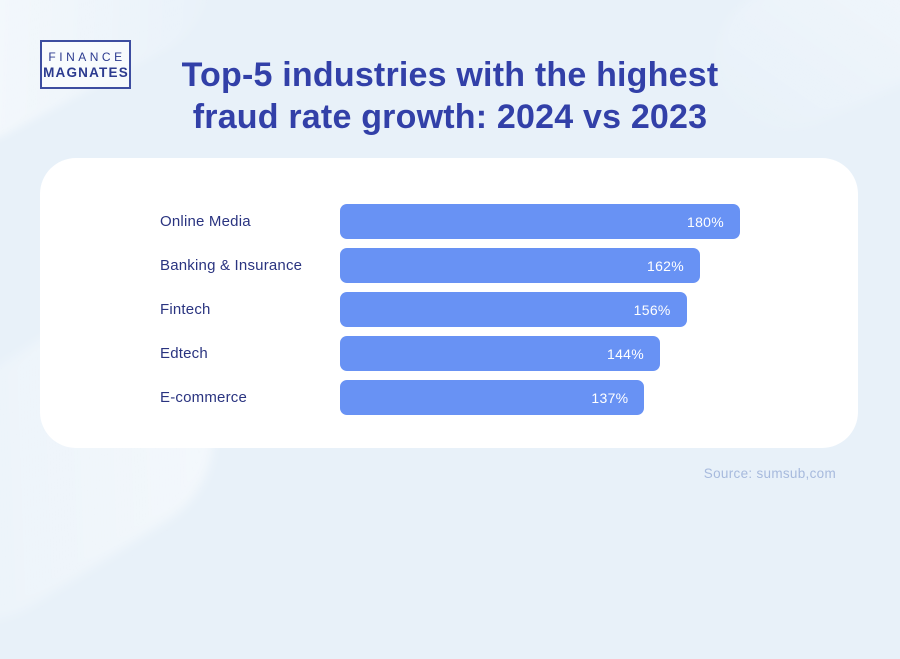  I want to click on bar-value: 156%, so click(652, 309).